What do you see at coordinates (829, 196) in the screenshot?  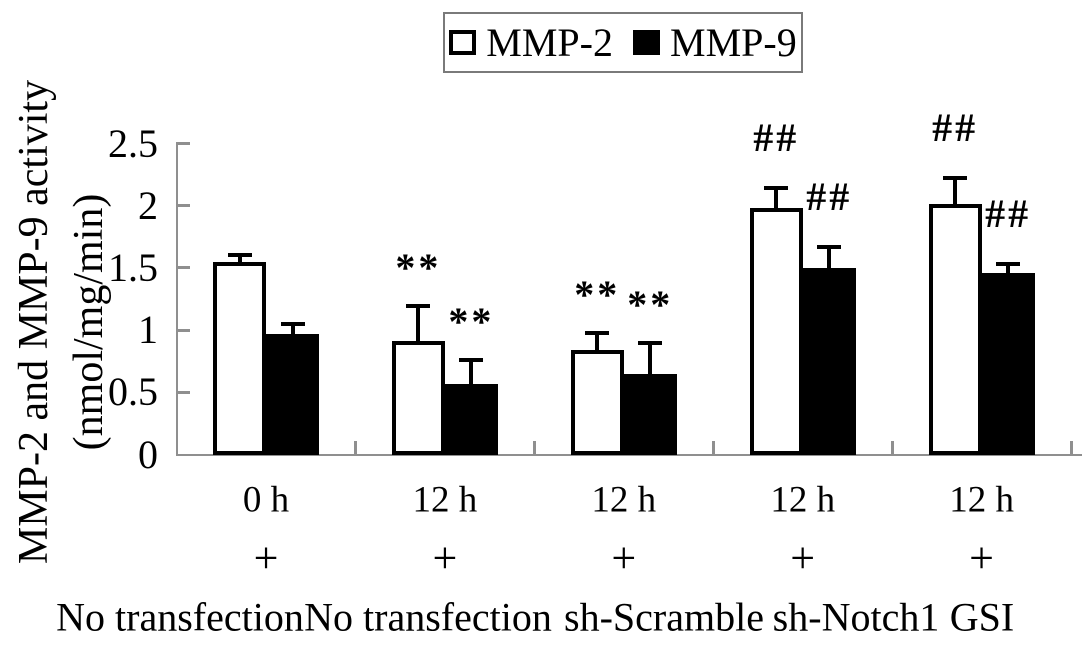 I see `significance-mmp-9-3: ##` at bounding box center [829, 196].